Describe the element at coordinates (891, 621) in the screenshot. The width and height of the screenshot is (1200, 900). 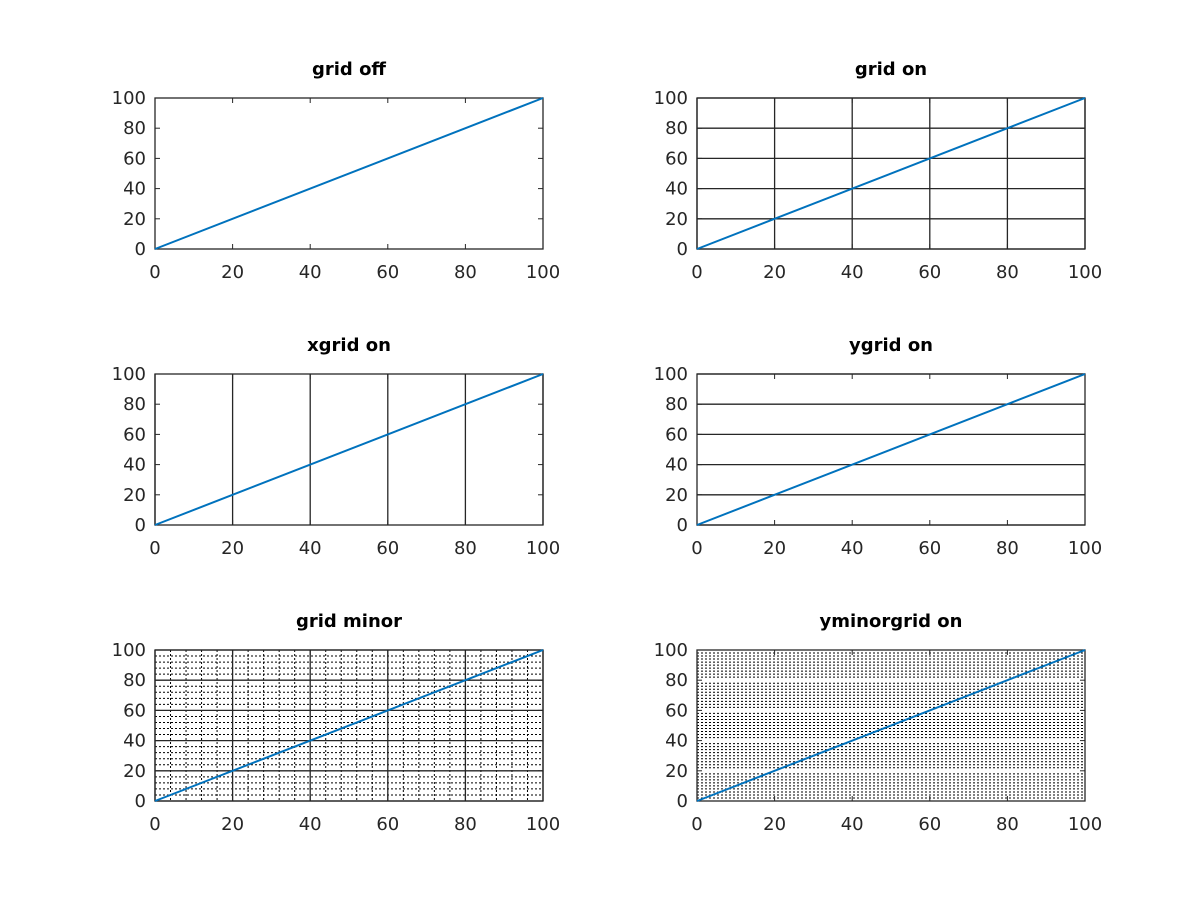
I see `subplot-title: yminorgrid on` at that location.